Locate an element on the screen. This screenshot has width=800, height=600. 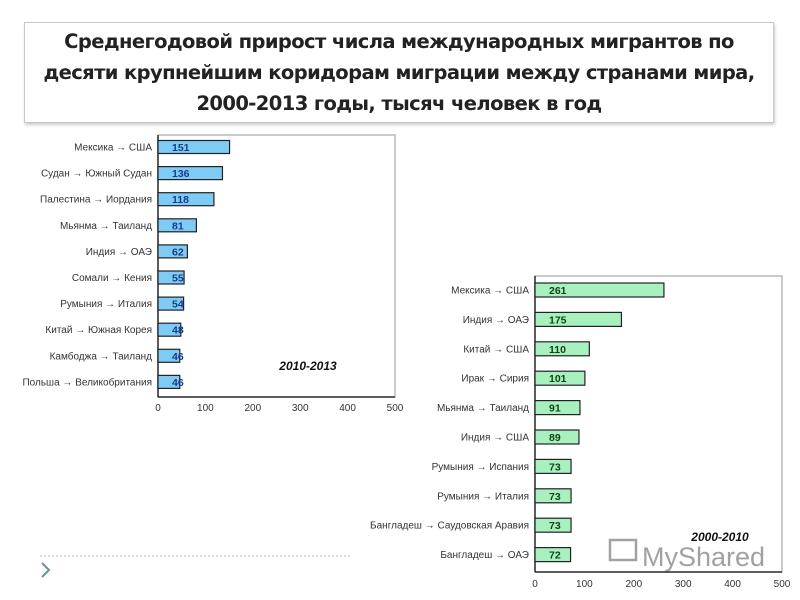
category-label: Бангладеш → Саудовская Аравия is located at coordinates (449, 526).